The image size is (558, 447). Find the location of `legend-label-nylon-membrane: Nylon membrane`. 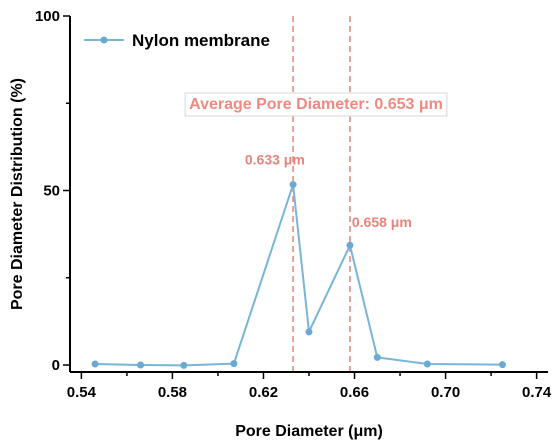

legend-label-nylon-membrane: Nylon membrane is located at coordinates (201, 40).